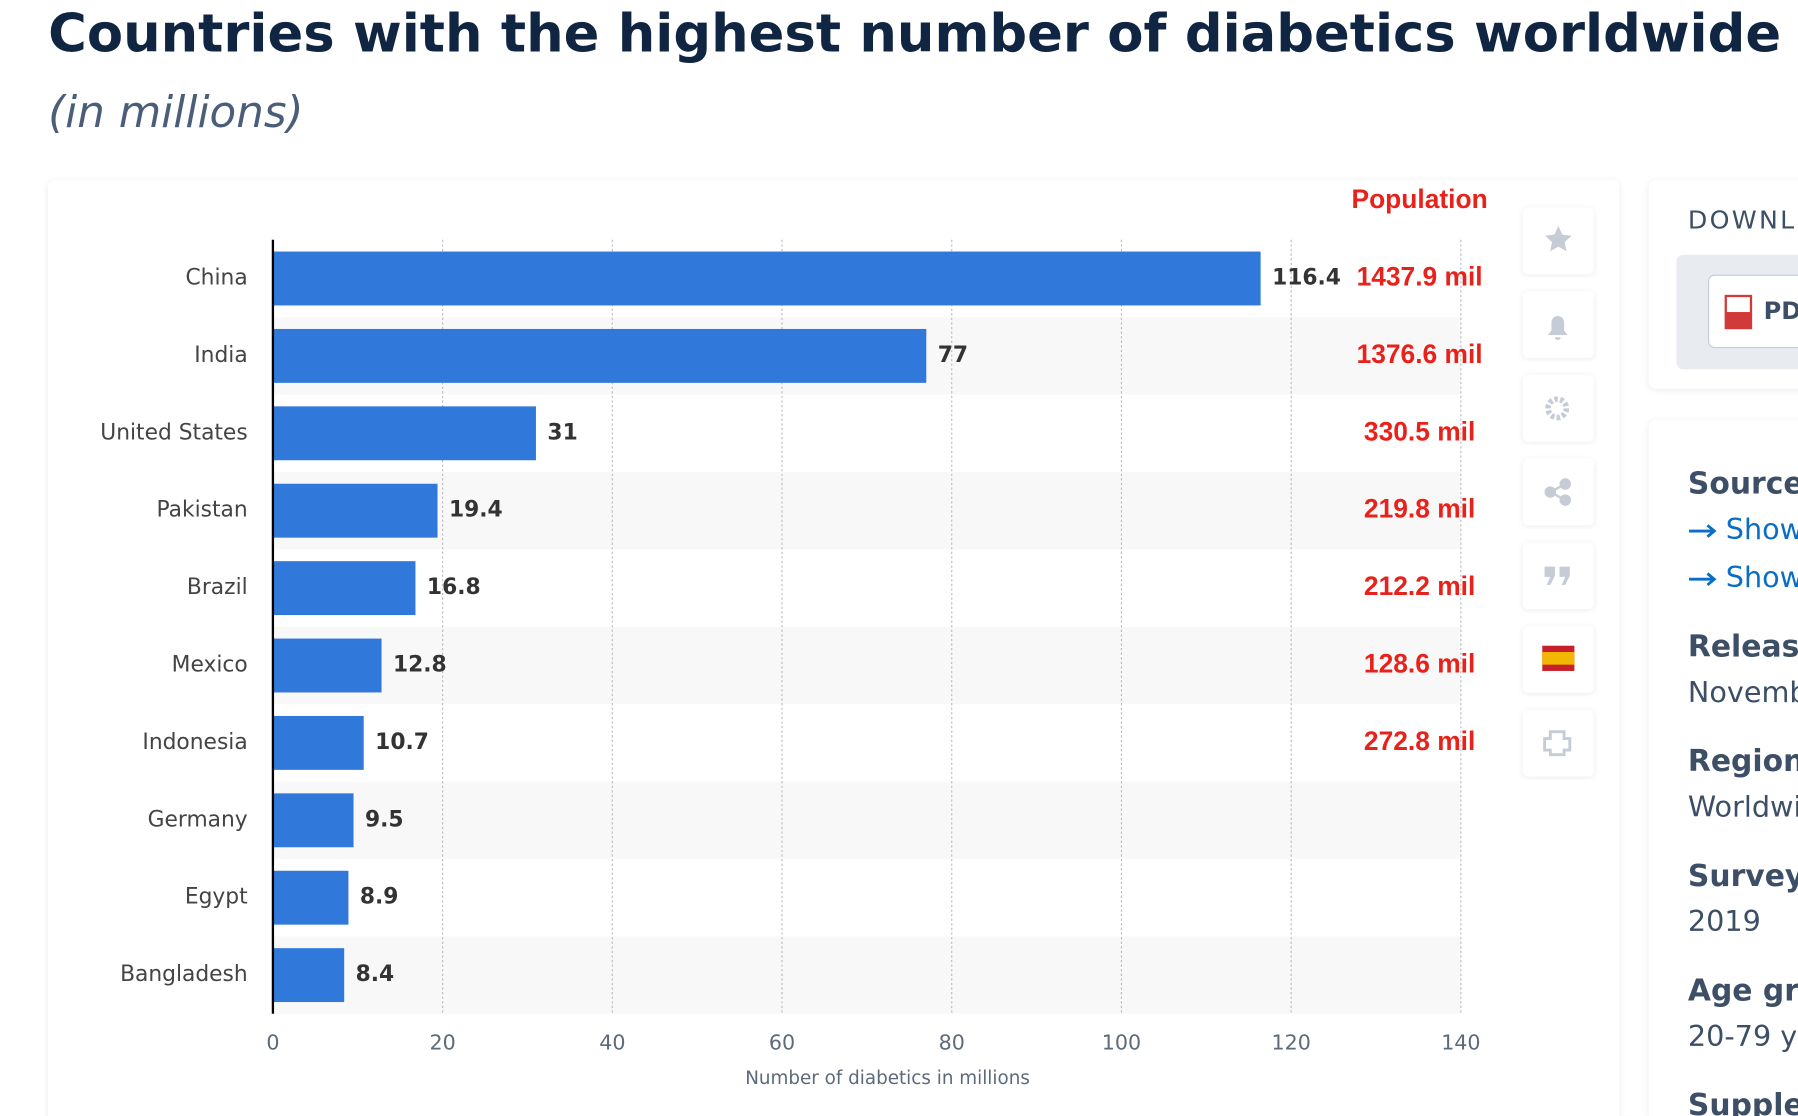  I want to click on print-button, so click(1558, 743).